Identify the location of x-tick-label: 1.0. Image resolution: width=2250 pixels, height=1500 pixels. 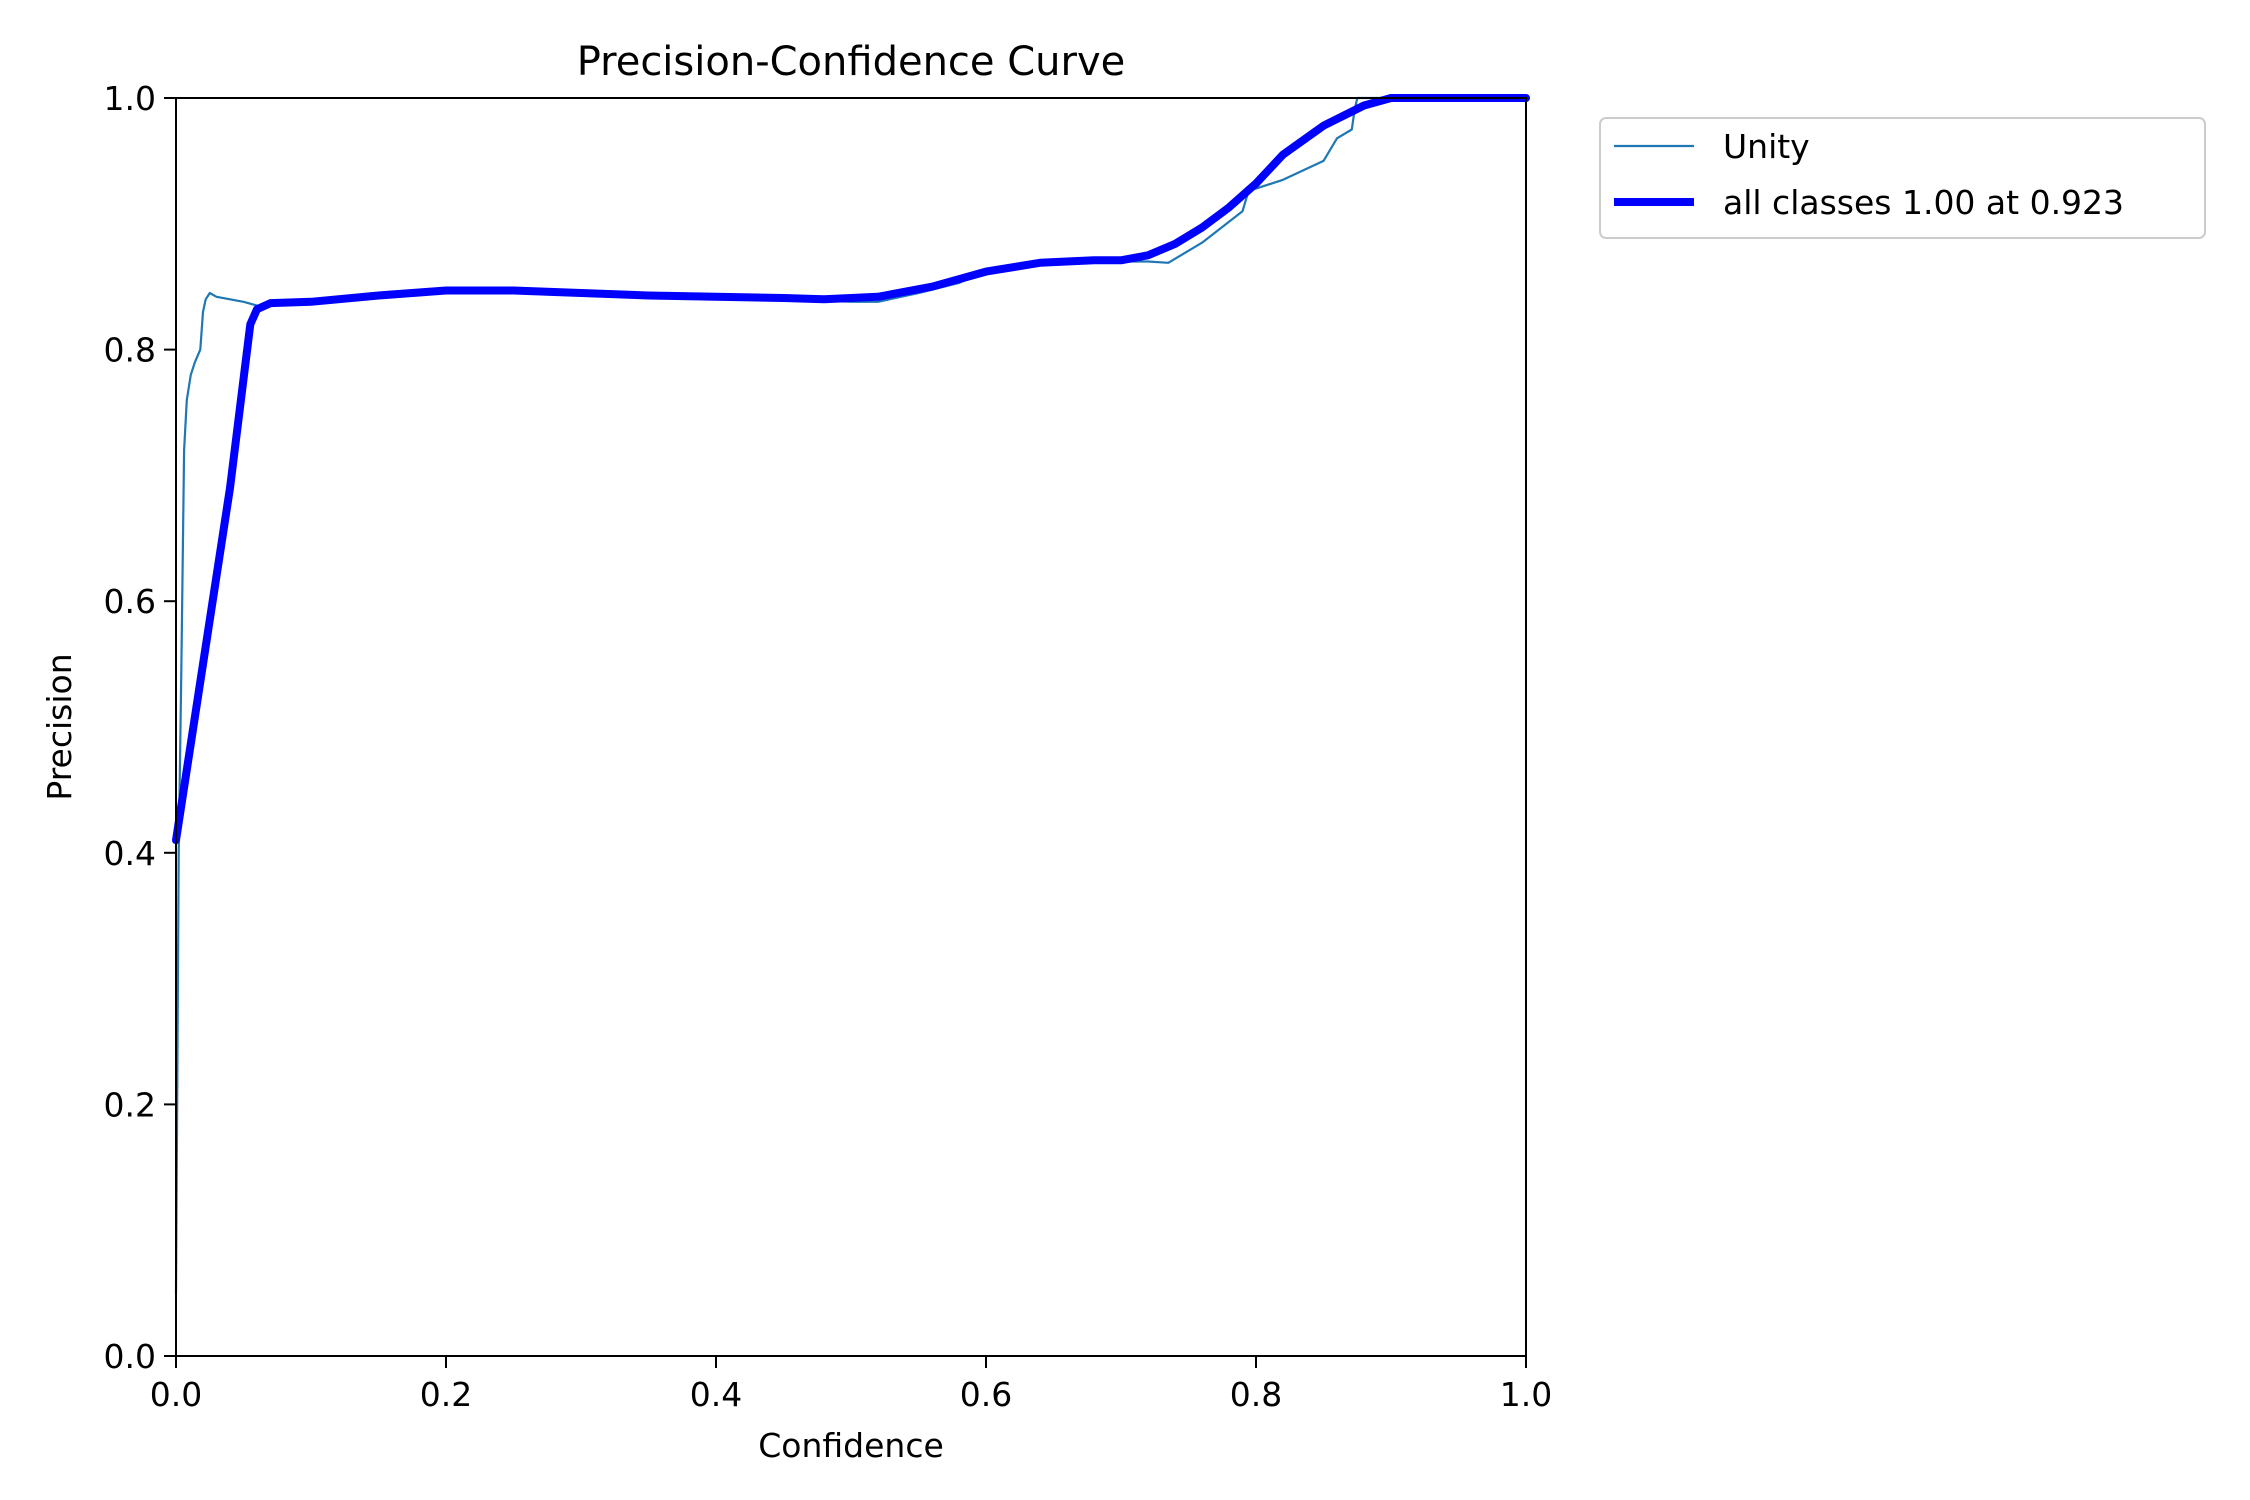
(1526, 1394).